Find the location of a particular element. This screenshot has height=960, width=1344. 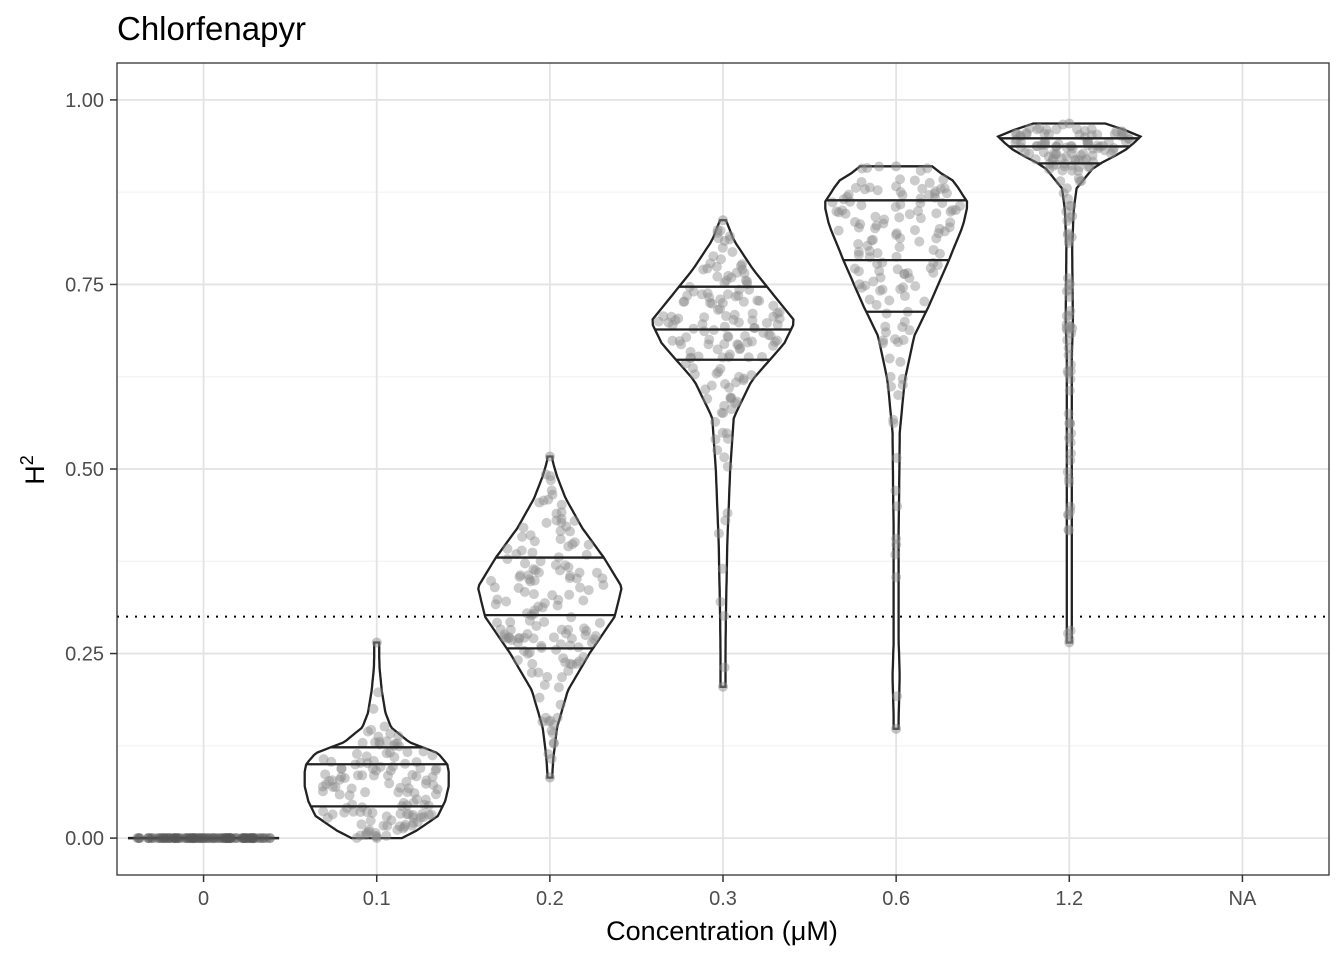

chart-title: Chlorfenapyr is located at coordinates (211, 28).